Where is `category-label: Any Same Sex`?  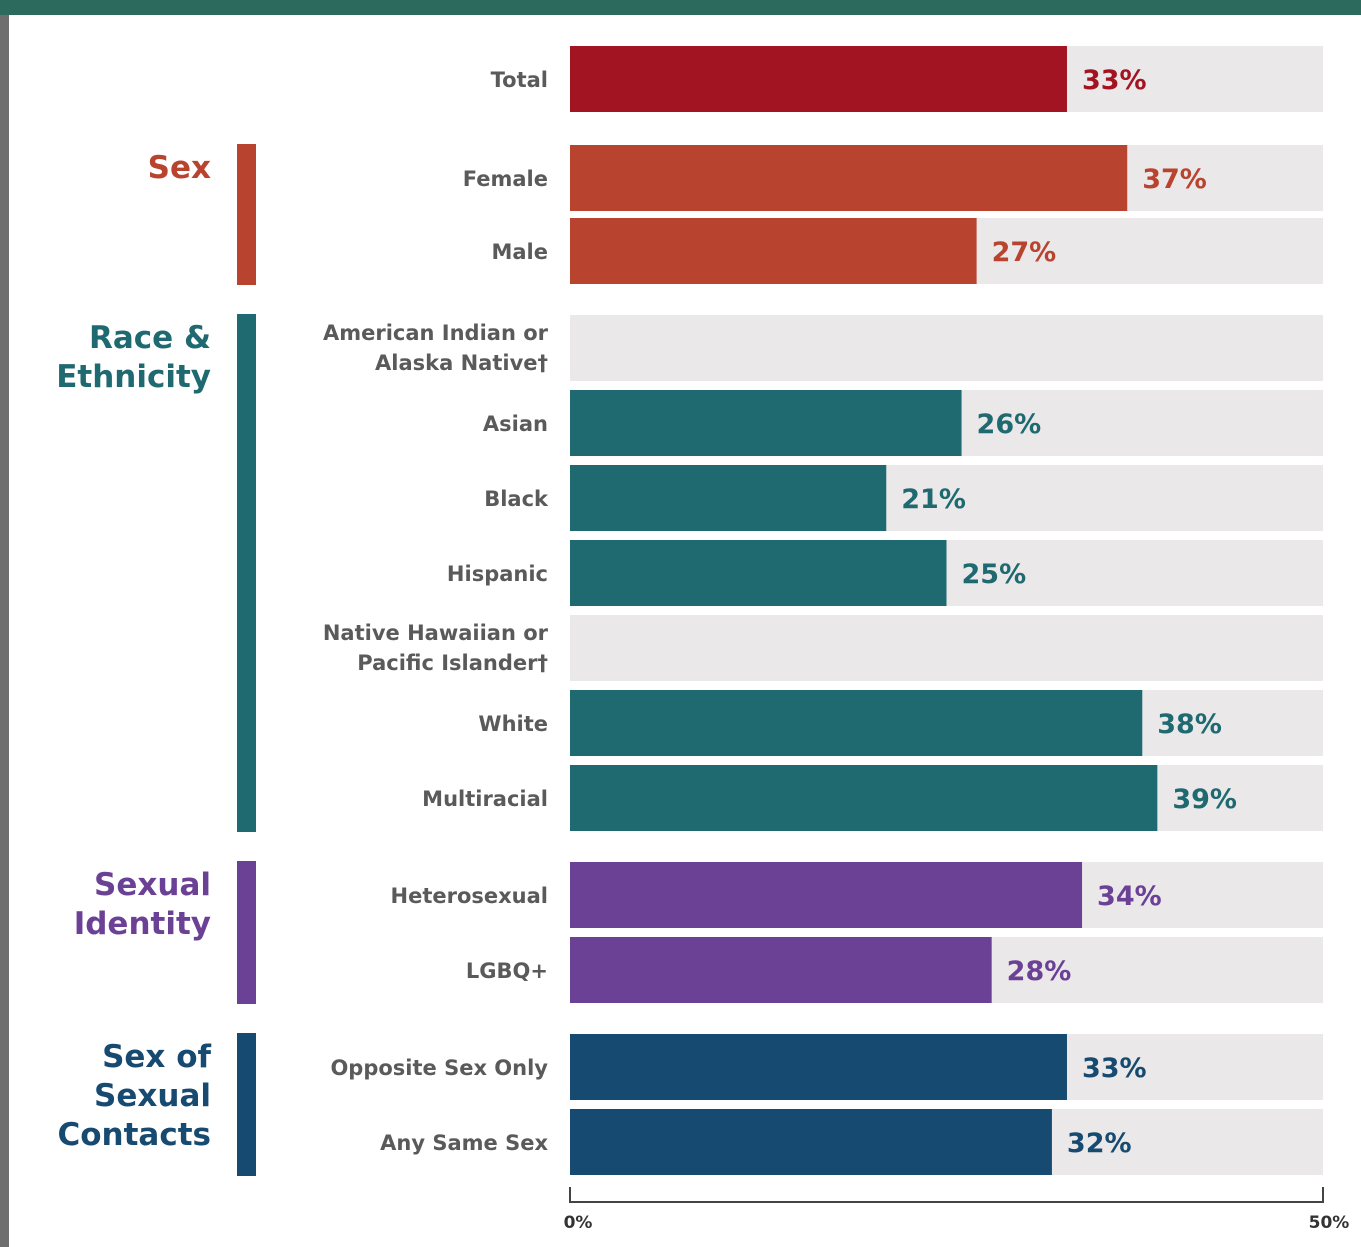
category-label: Any Same Sex is located at coordinates (464, 1143).